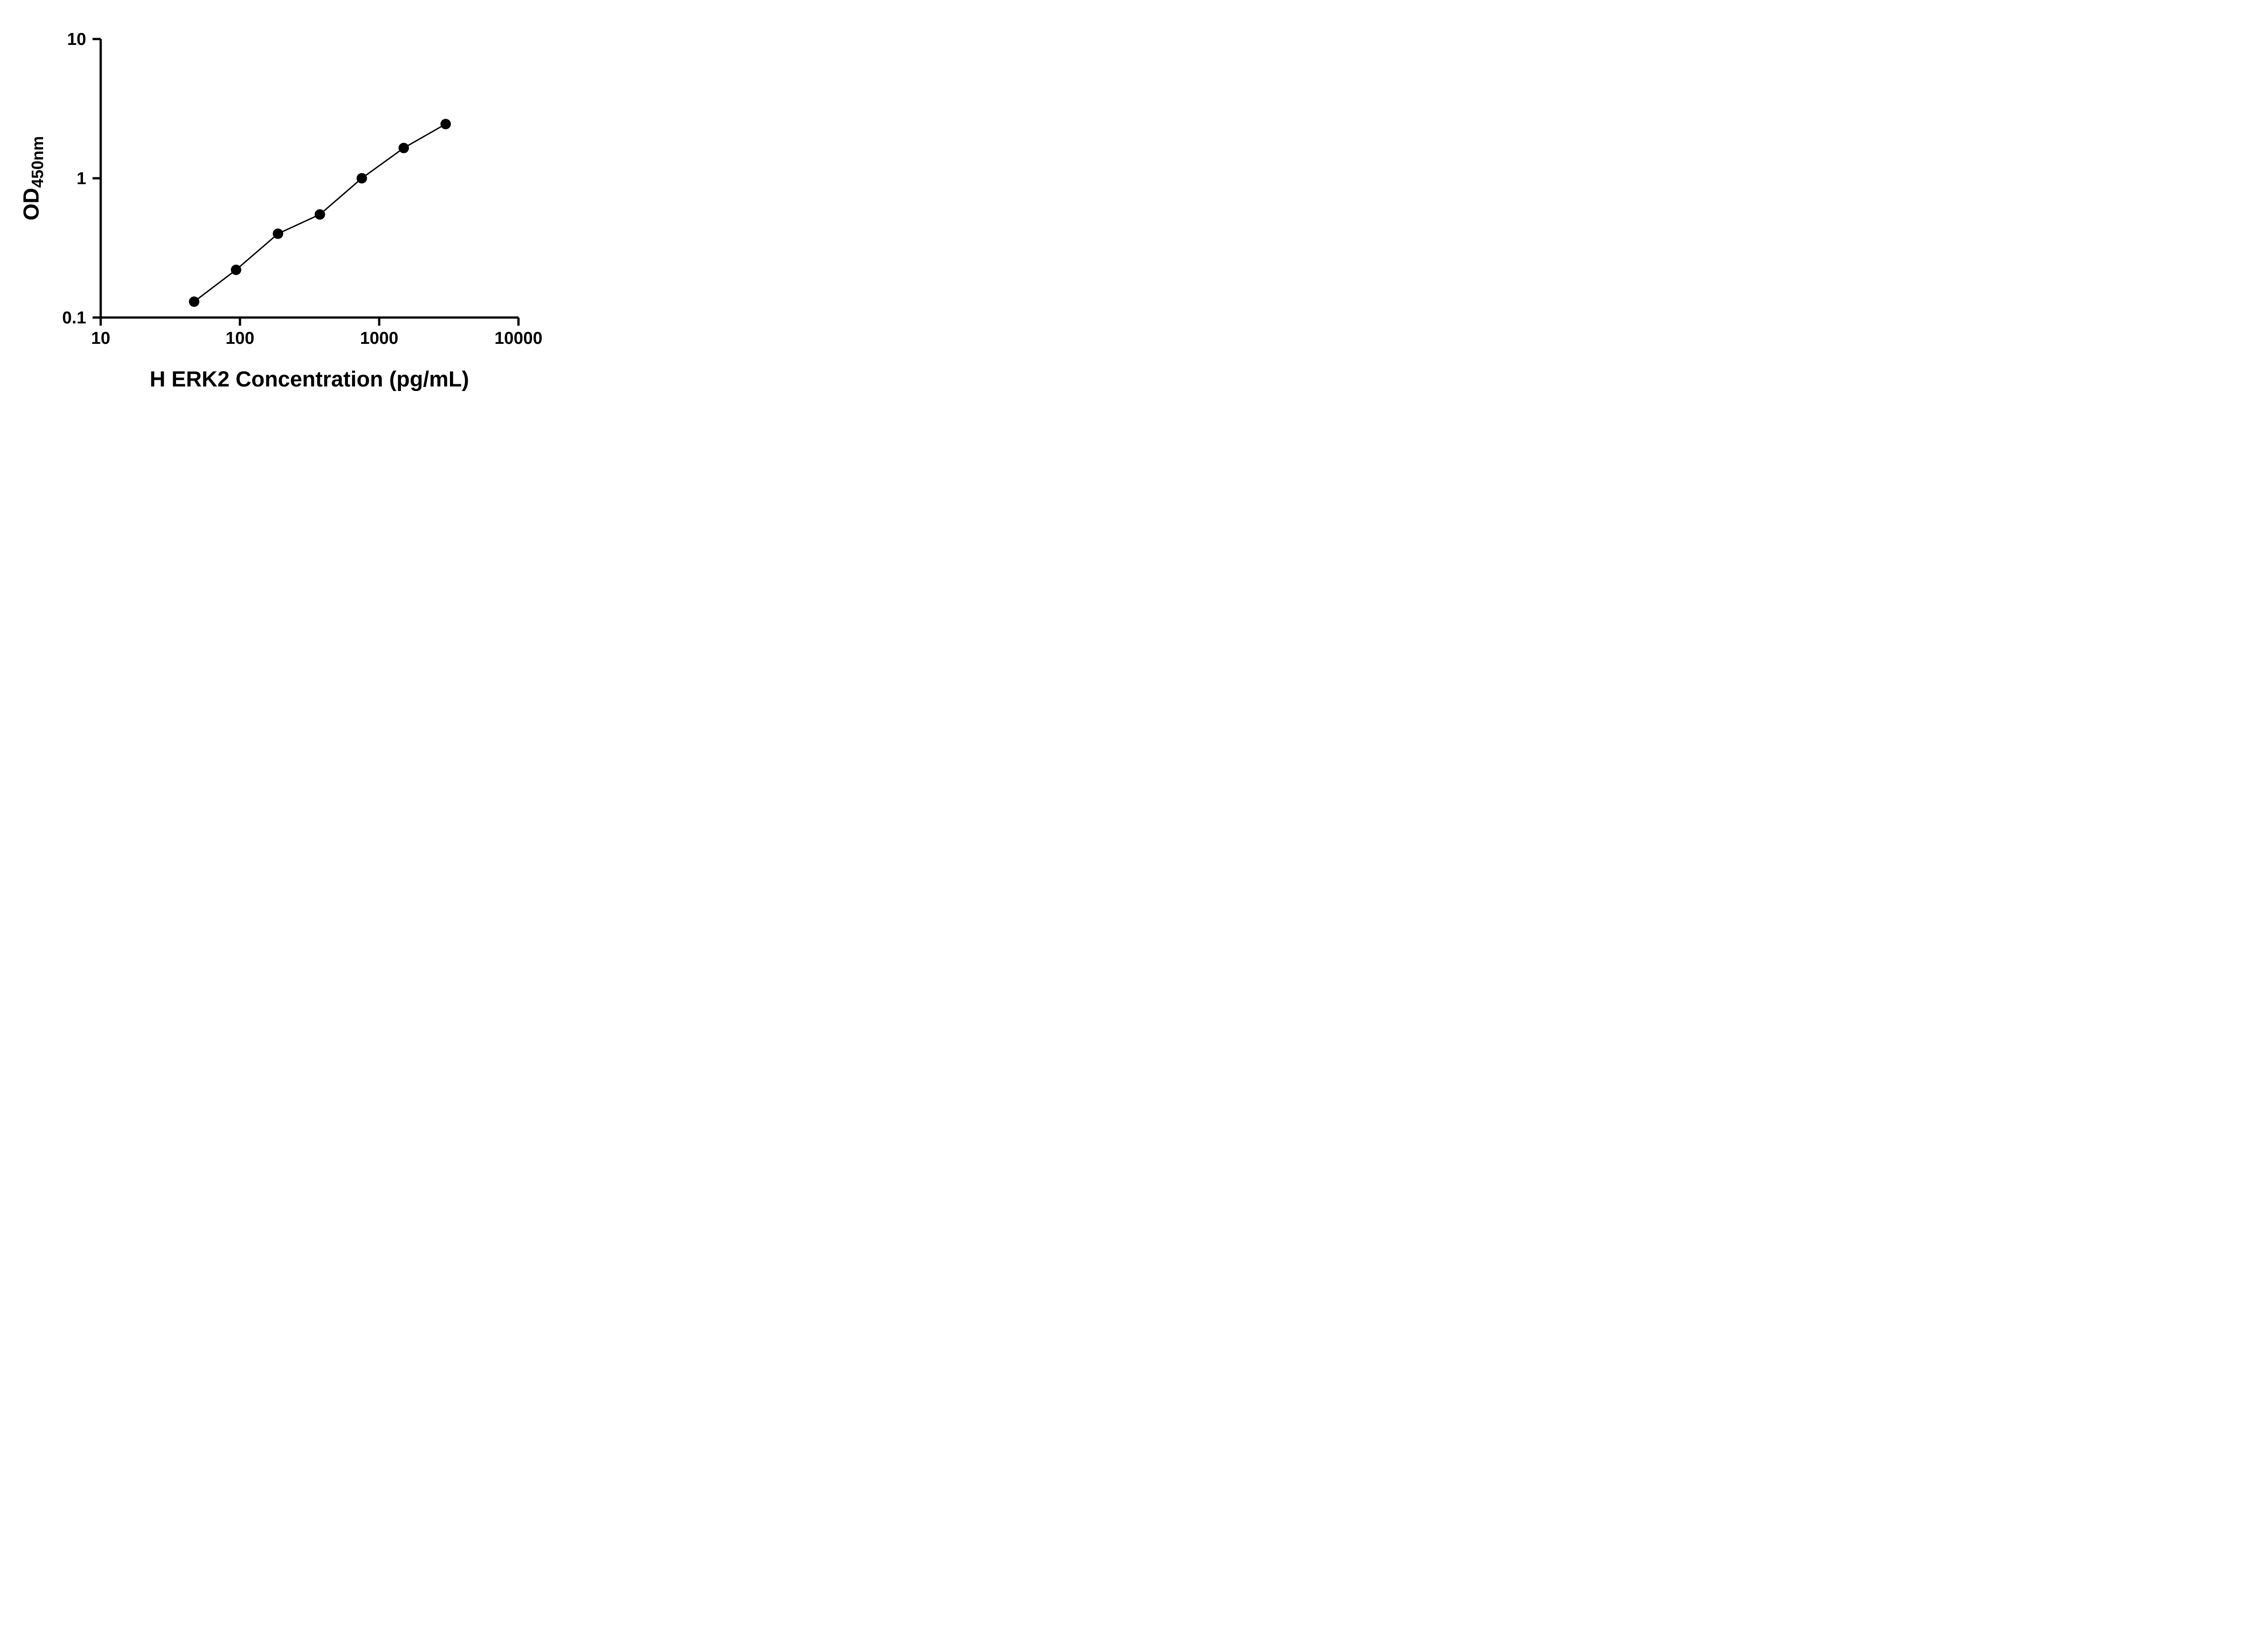 The image size is (2268, 1633). I want to click on x-tick-label: 1000, so click(380, 338).